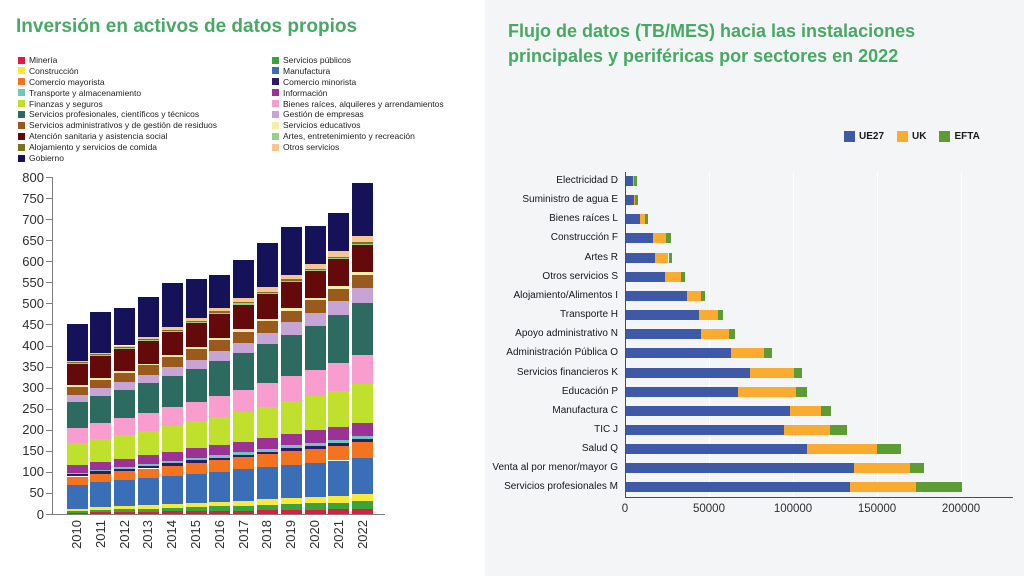 Image resolution: width=1024 pixels, height=576 pixels. I want to click on category-label: Artes R, so click(601, 257).